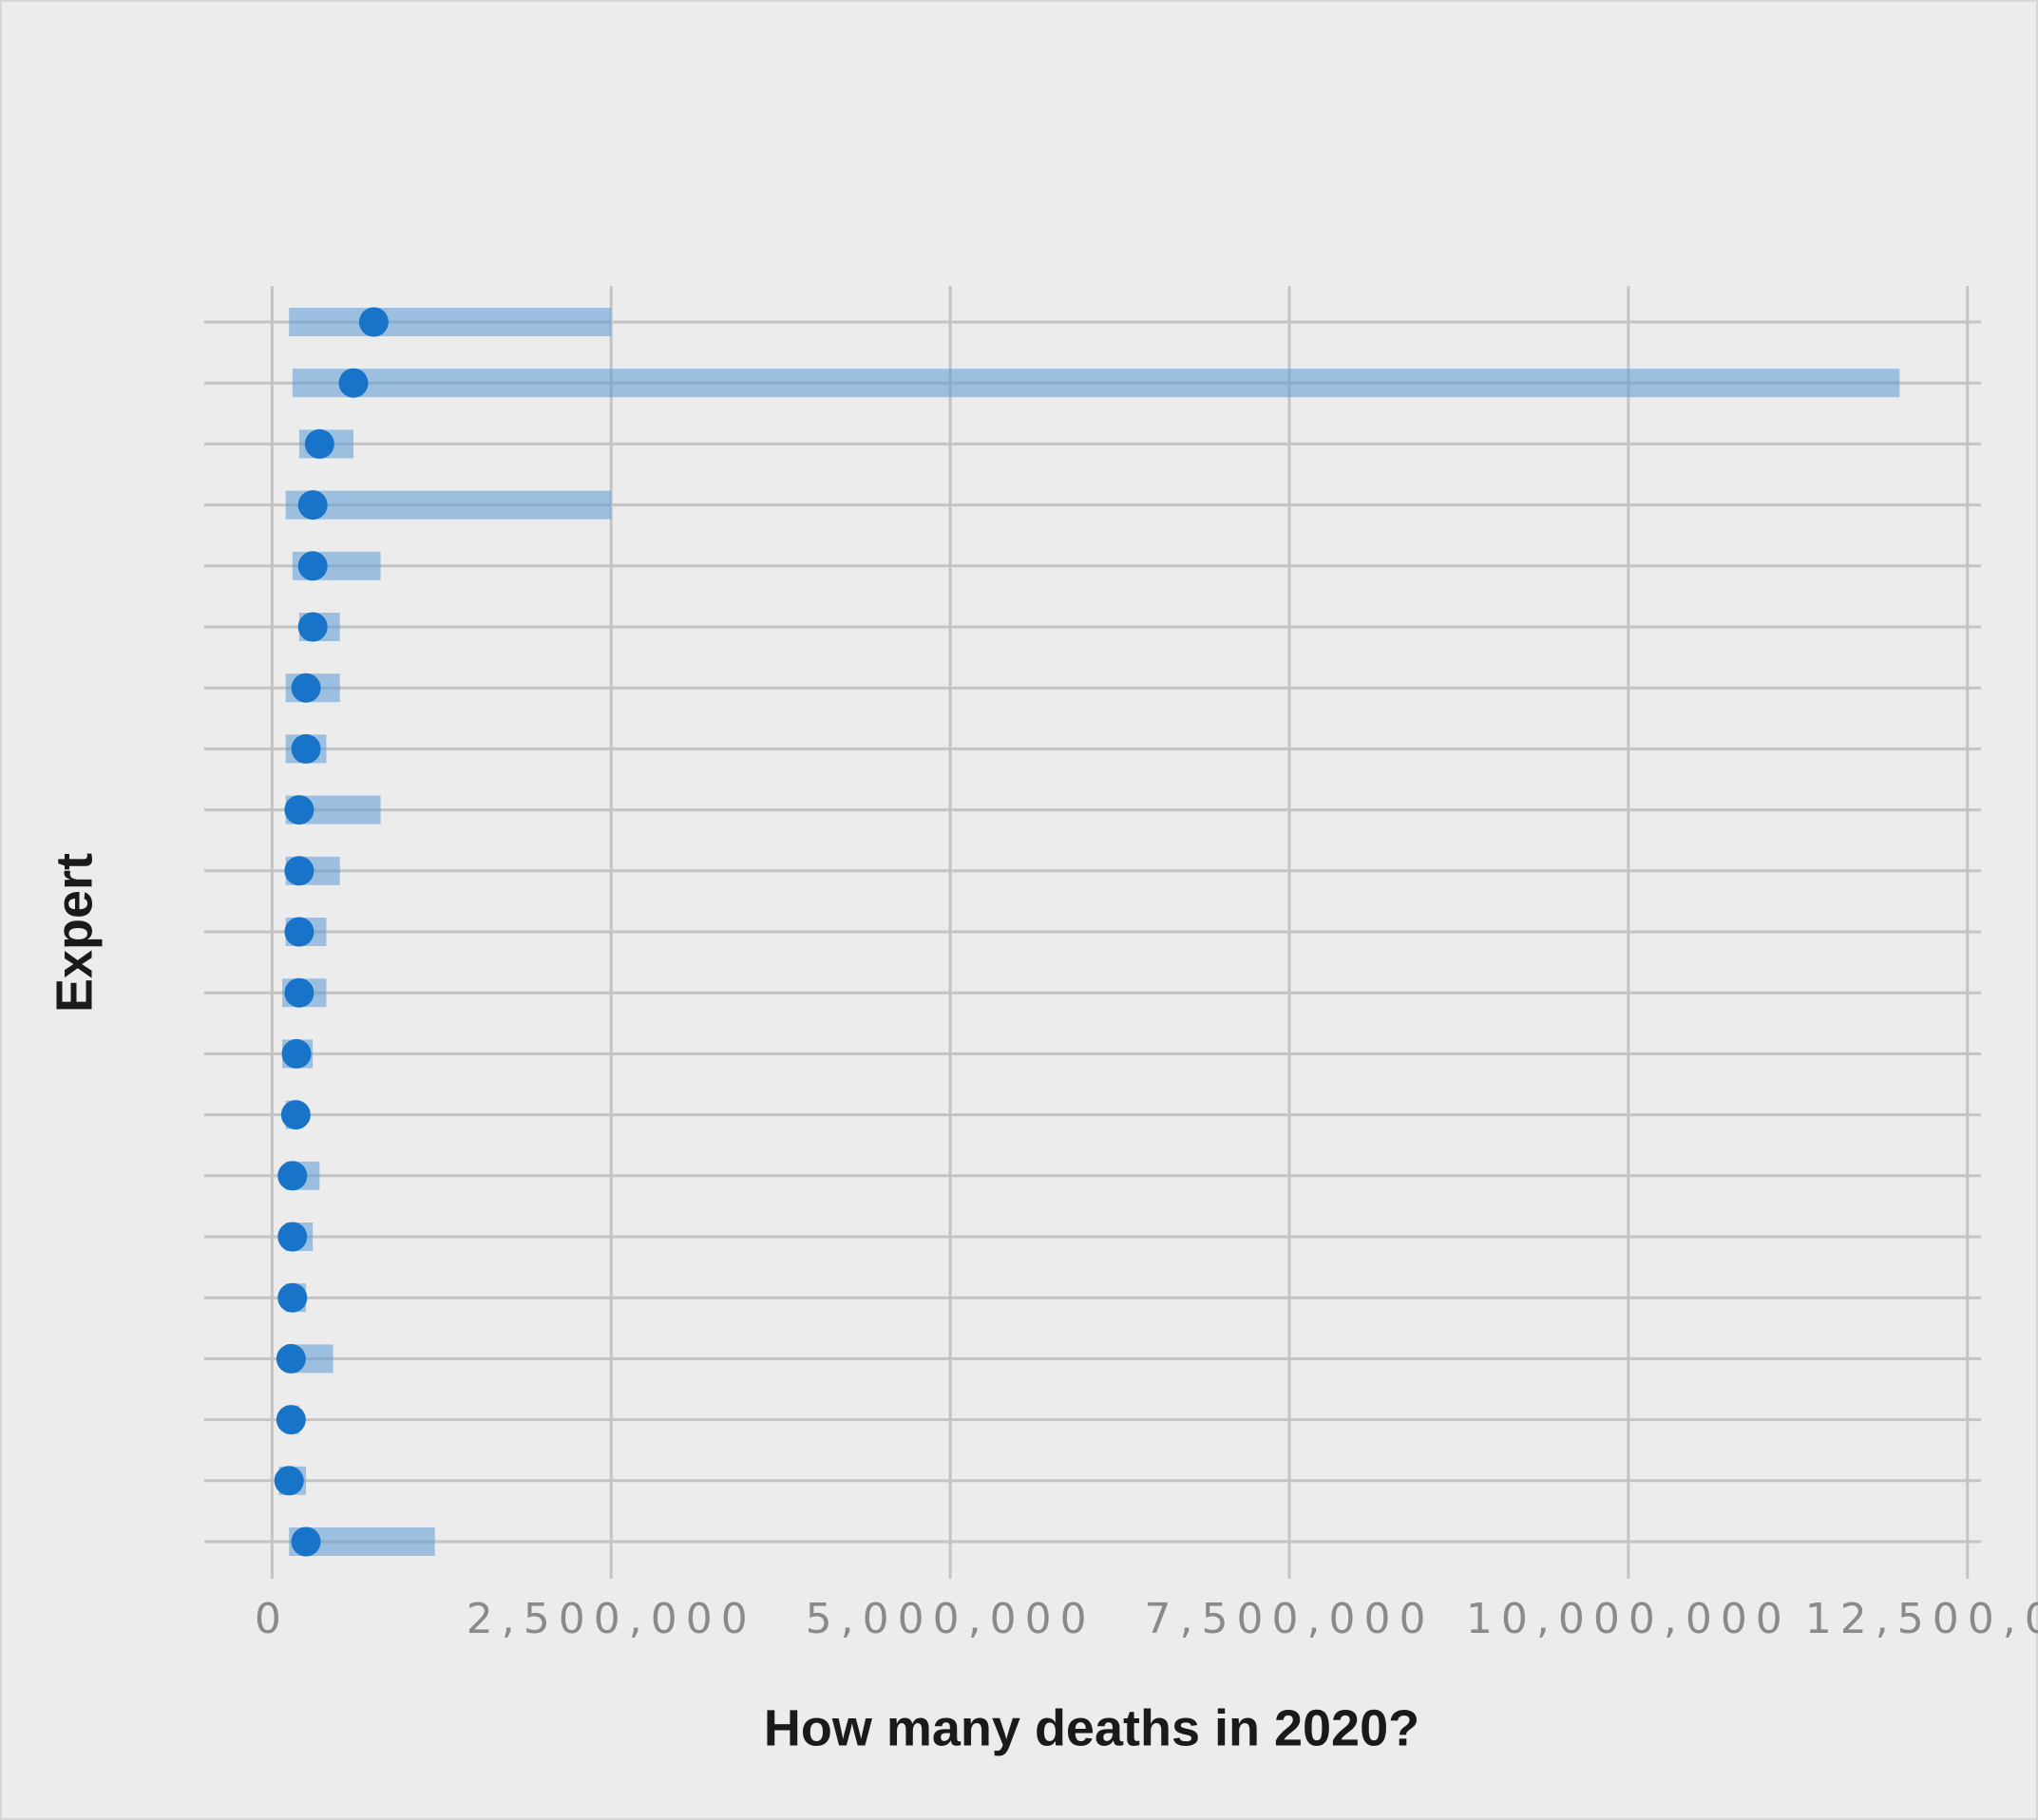 This screenshot has width=2038, height=1820. I want to click on x-tick-label: 0, so click(272, 1619).